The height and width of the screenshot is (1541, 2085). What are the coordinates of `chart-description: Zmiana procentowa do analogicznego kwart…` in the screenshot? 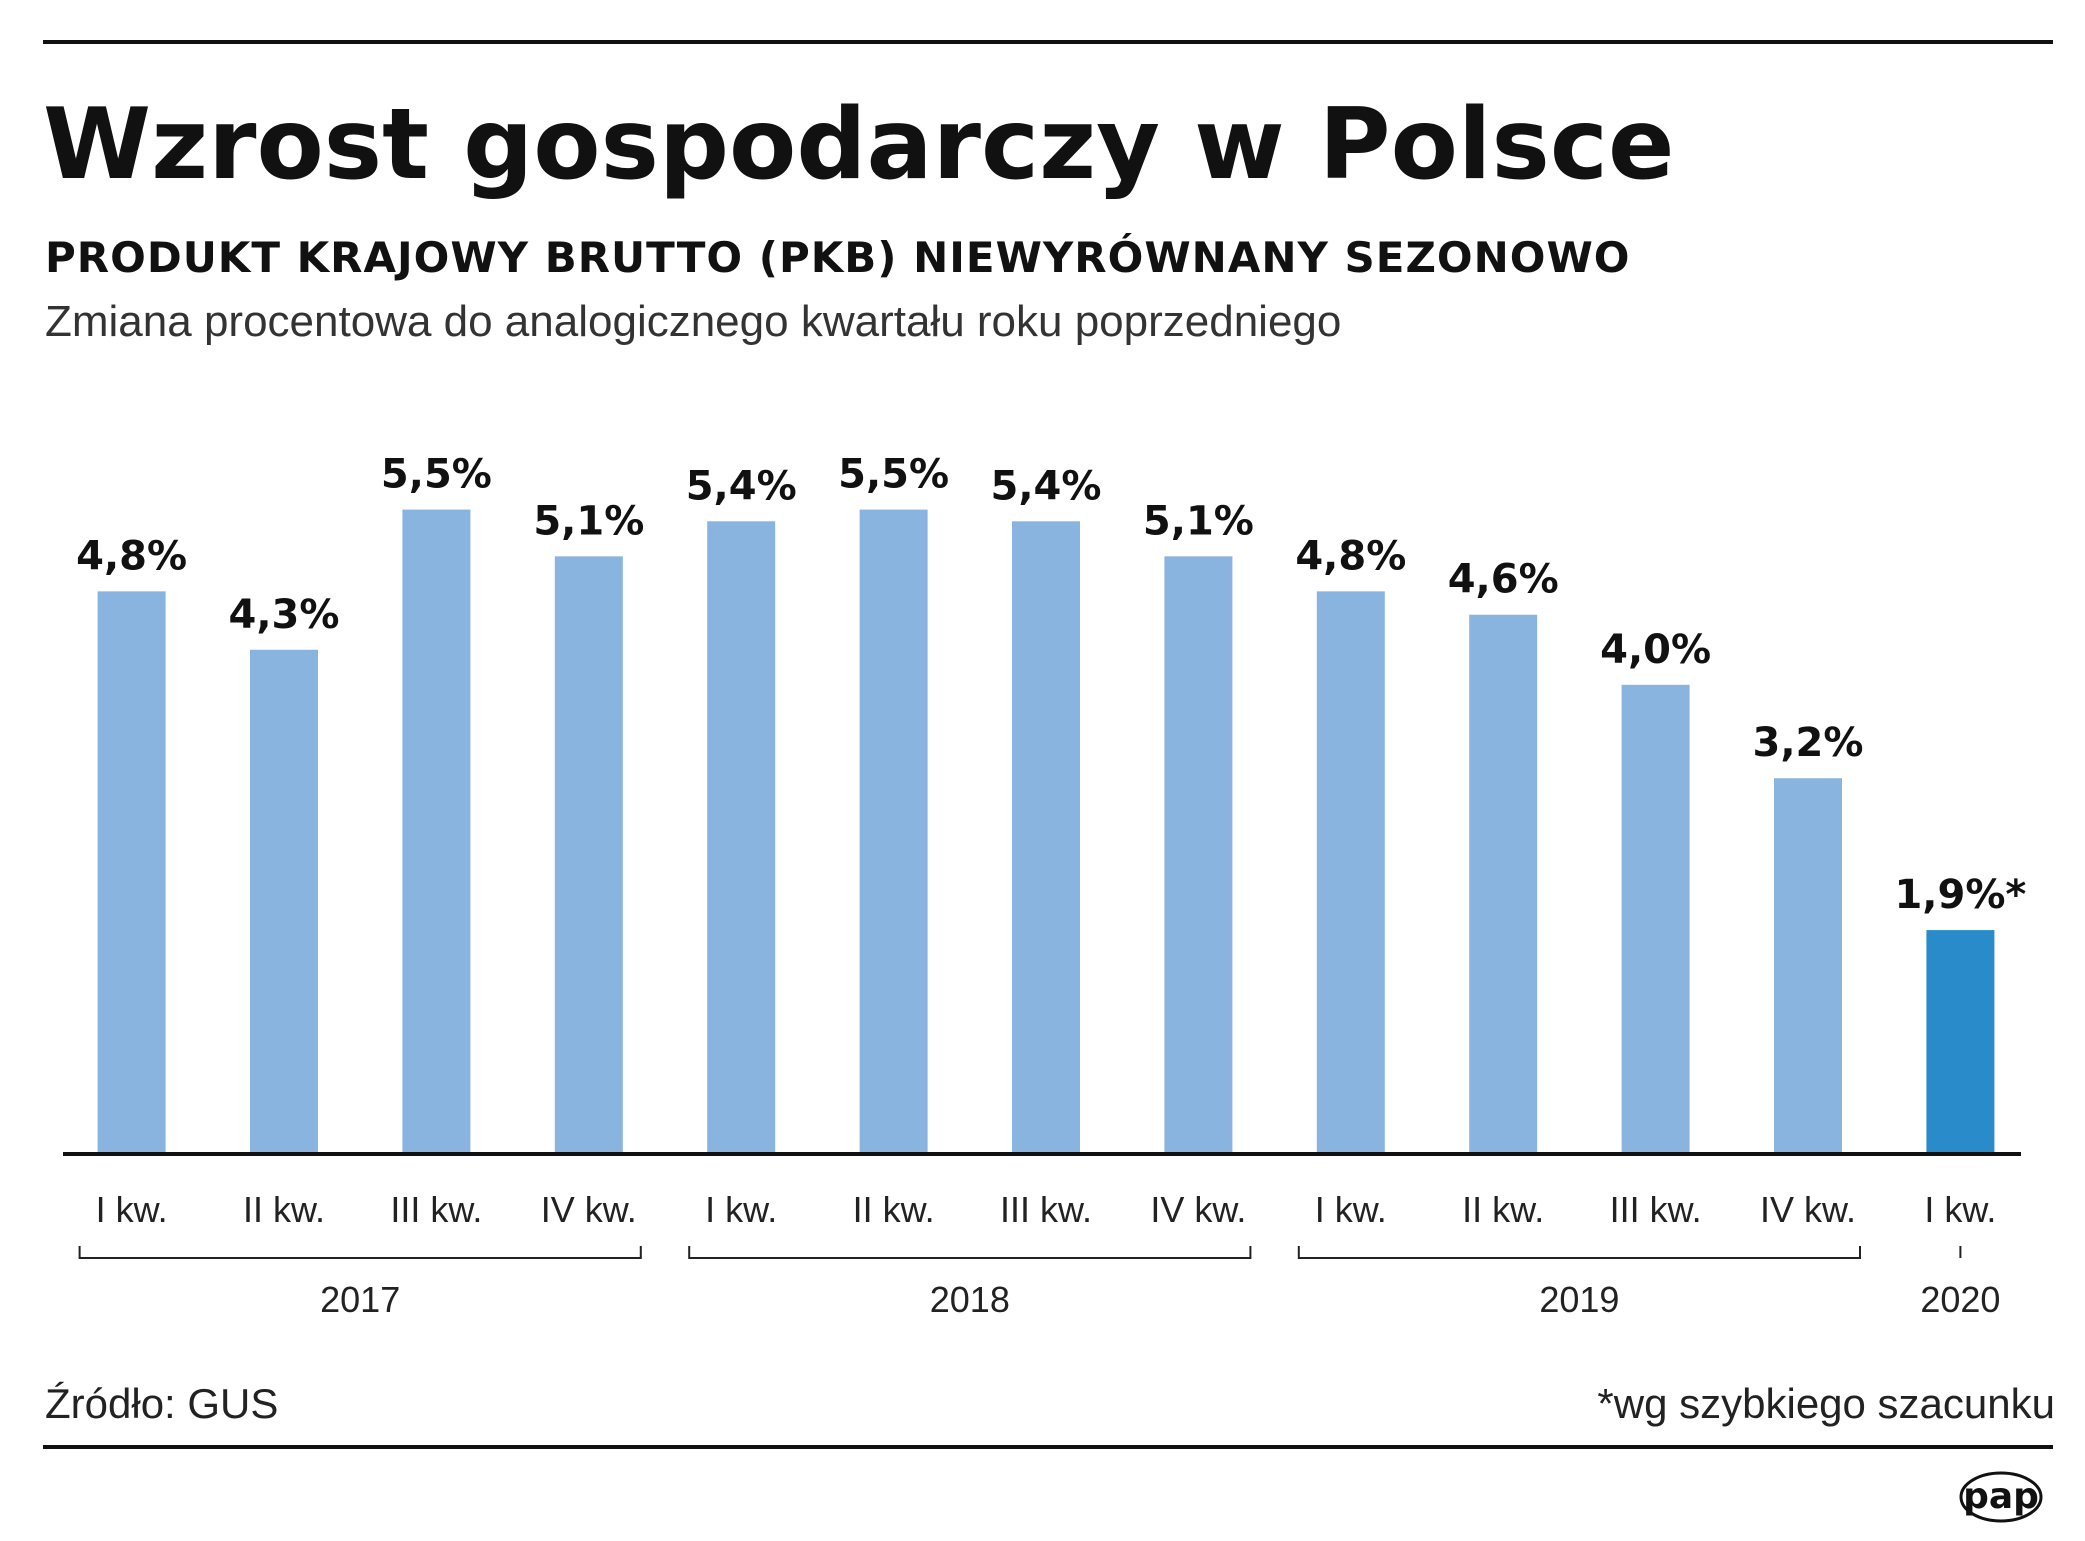 It's located at (693, 321).